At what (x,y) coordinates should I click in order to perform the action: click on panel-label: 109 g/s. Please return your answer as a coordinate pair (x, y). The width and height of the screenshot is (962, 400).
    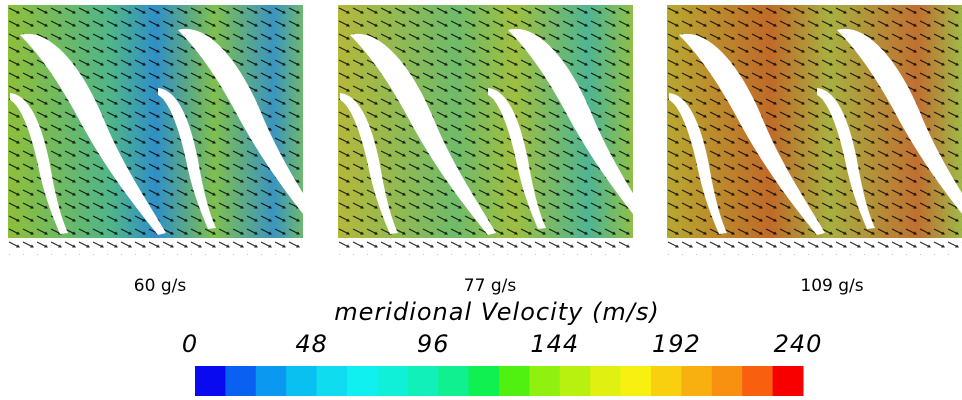
    Looking at the image, I should click on (831, 286).